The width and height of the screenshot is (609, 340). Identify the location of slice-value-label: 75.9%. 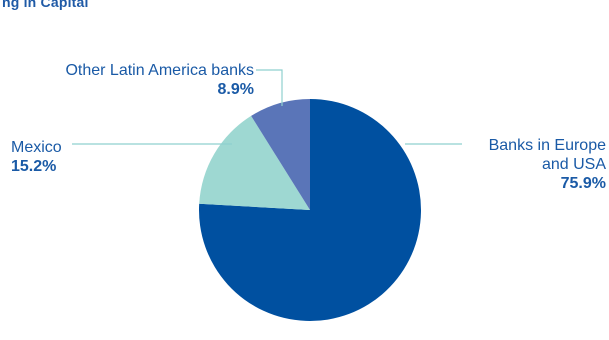
(583, 183).